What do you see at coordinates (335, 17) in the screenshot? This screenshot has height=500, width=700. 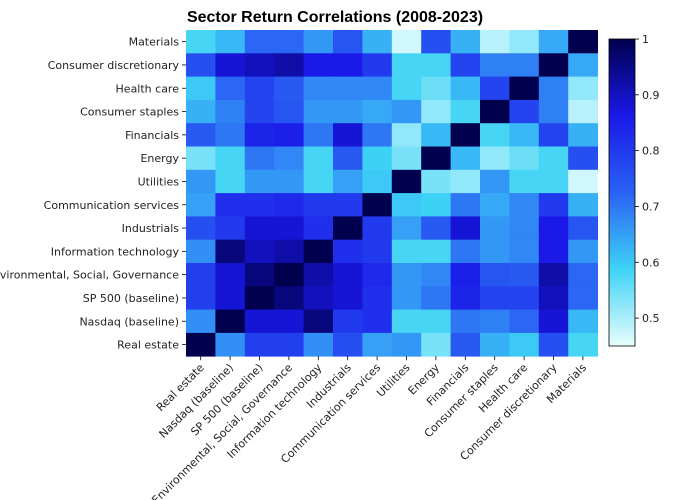 I see `chart-title: Sector Return Correlations (2008-2023)` at bounding box center [335, 17].